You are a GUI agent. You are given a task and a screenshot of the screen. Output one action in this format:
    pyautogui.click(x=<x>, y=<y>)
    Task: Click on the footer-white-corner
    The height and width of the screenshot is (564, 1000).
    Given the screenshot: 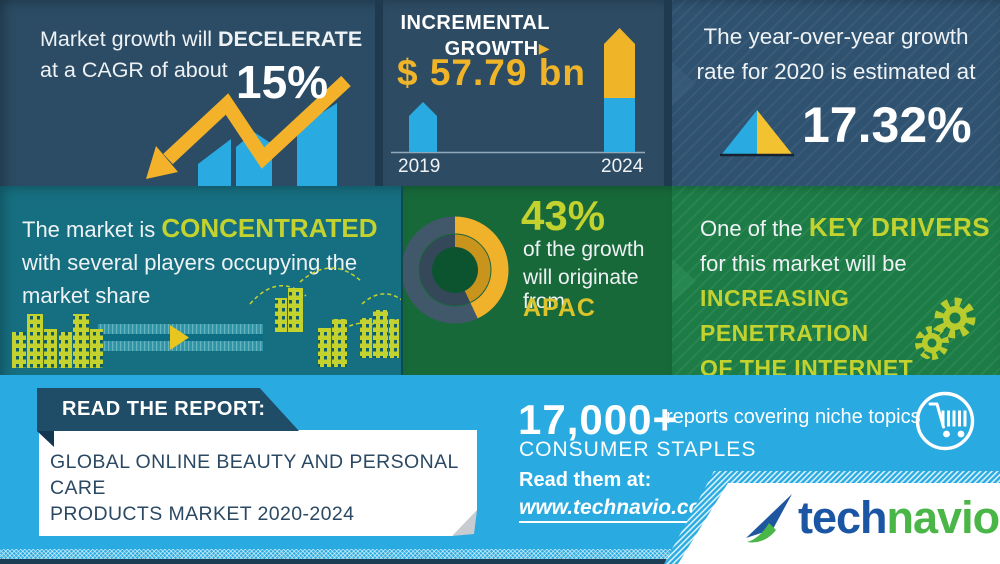 What is the action you would take?
    pyautogui.click(x=832, y=517)
    